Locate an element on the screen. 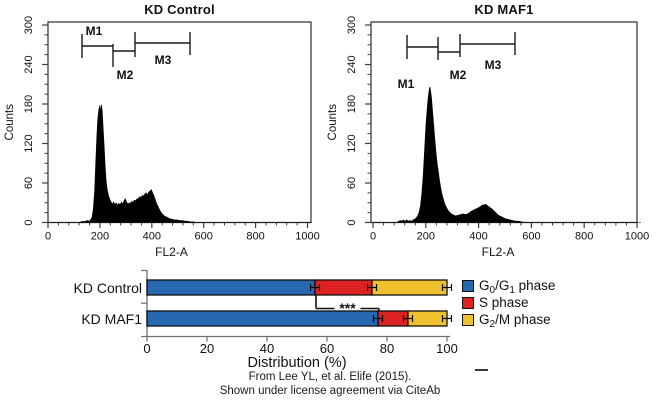 The height and width of the screenshot is (405, 663). x-axis-label-left: FL2-A is located at coordinates (171, 252).